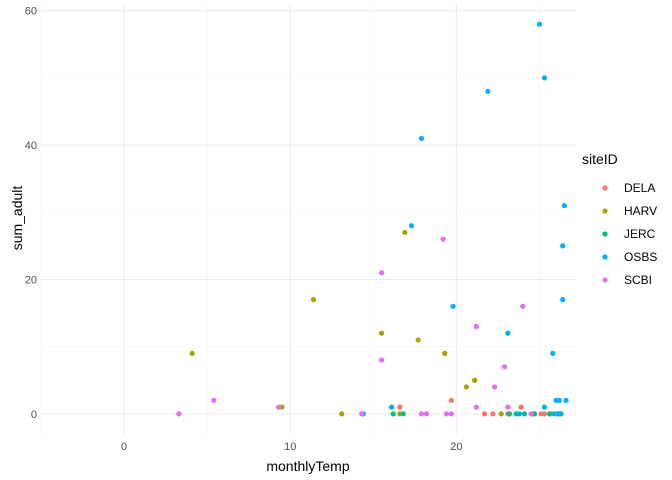 The width and height of the screenshot is (672, 480). What do you see at coordinates (605, 280) in the screenshot?
I see `legend-key-scbi` at bounding box center [605, 280].